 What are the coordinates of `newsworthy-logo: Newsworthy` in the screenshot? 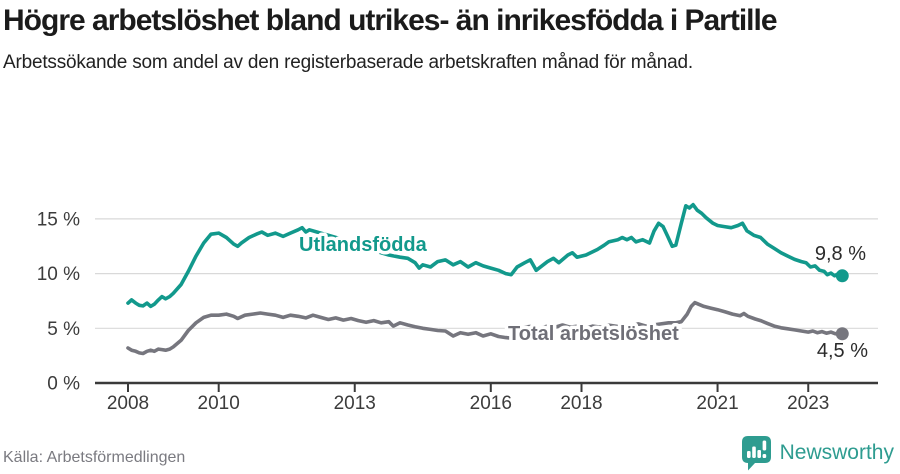 It's located at (817, 453).